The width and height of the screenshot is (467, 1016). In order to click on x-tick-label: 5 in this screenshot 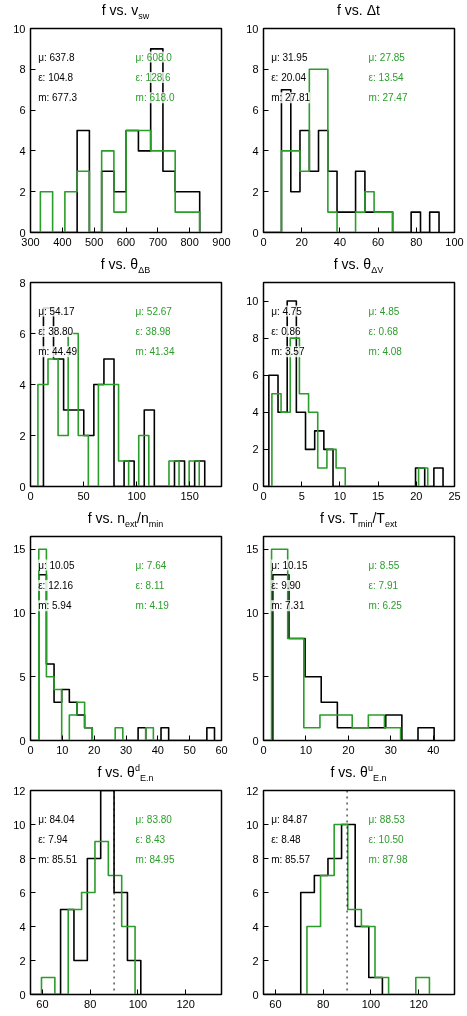, I will do `click(301, 495)`.